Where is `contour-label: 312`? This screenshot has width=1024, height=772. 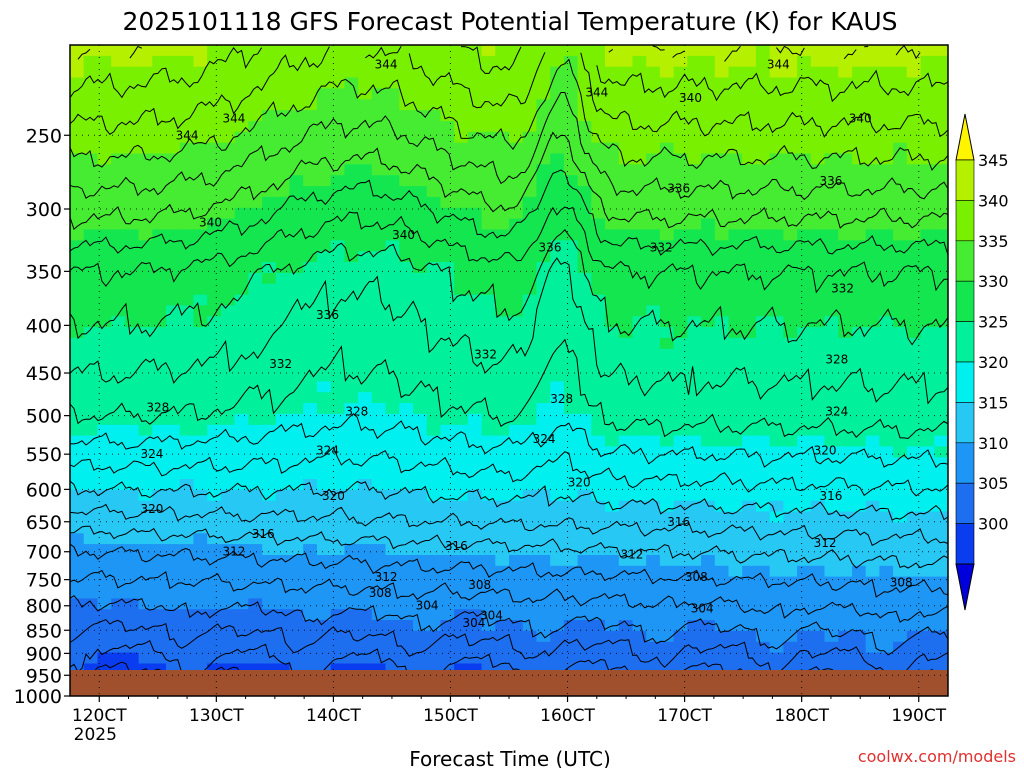 contour-label: 312 is located at coordinates (233, 552).